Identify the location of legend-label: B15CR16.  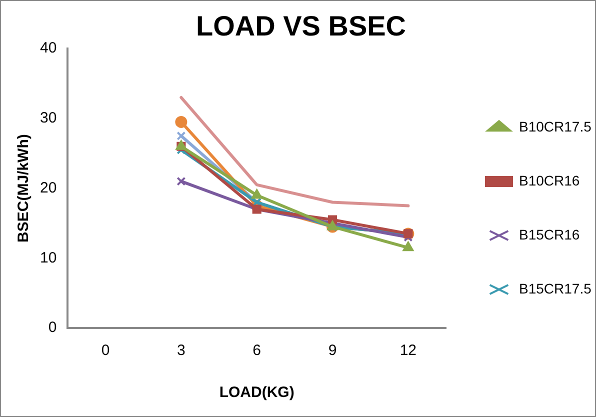
(549, 234).